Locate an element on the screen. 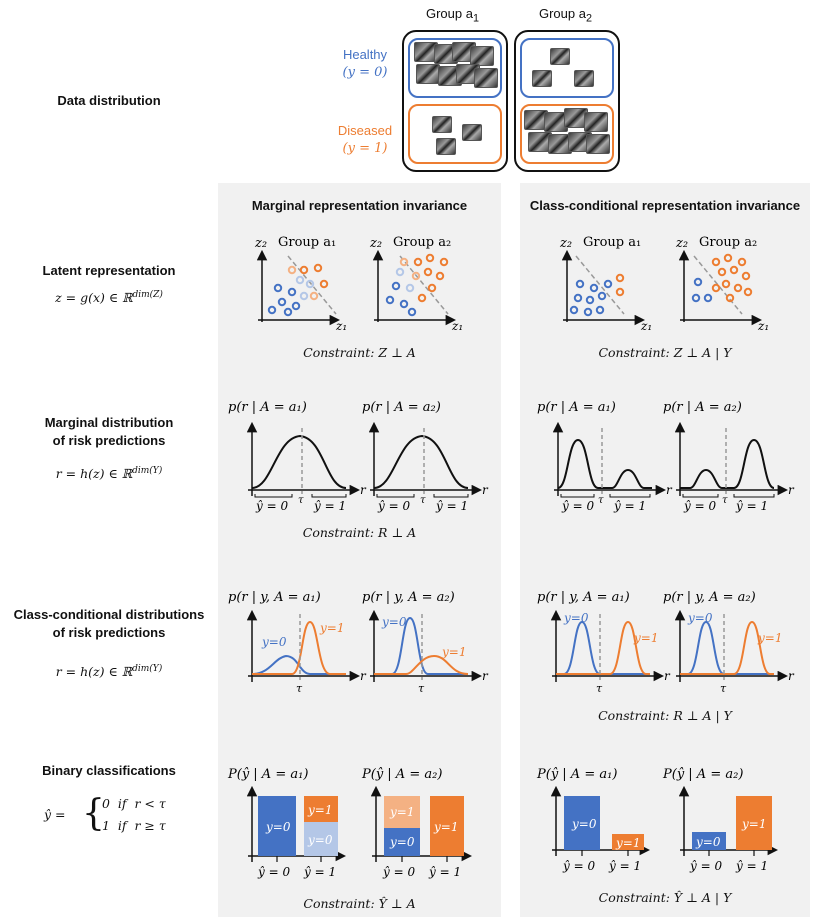 The width and height of the screenshot is (830, 917). row-label-data-distribution: Data distribution is located at coordinates (109, 100).